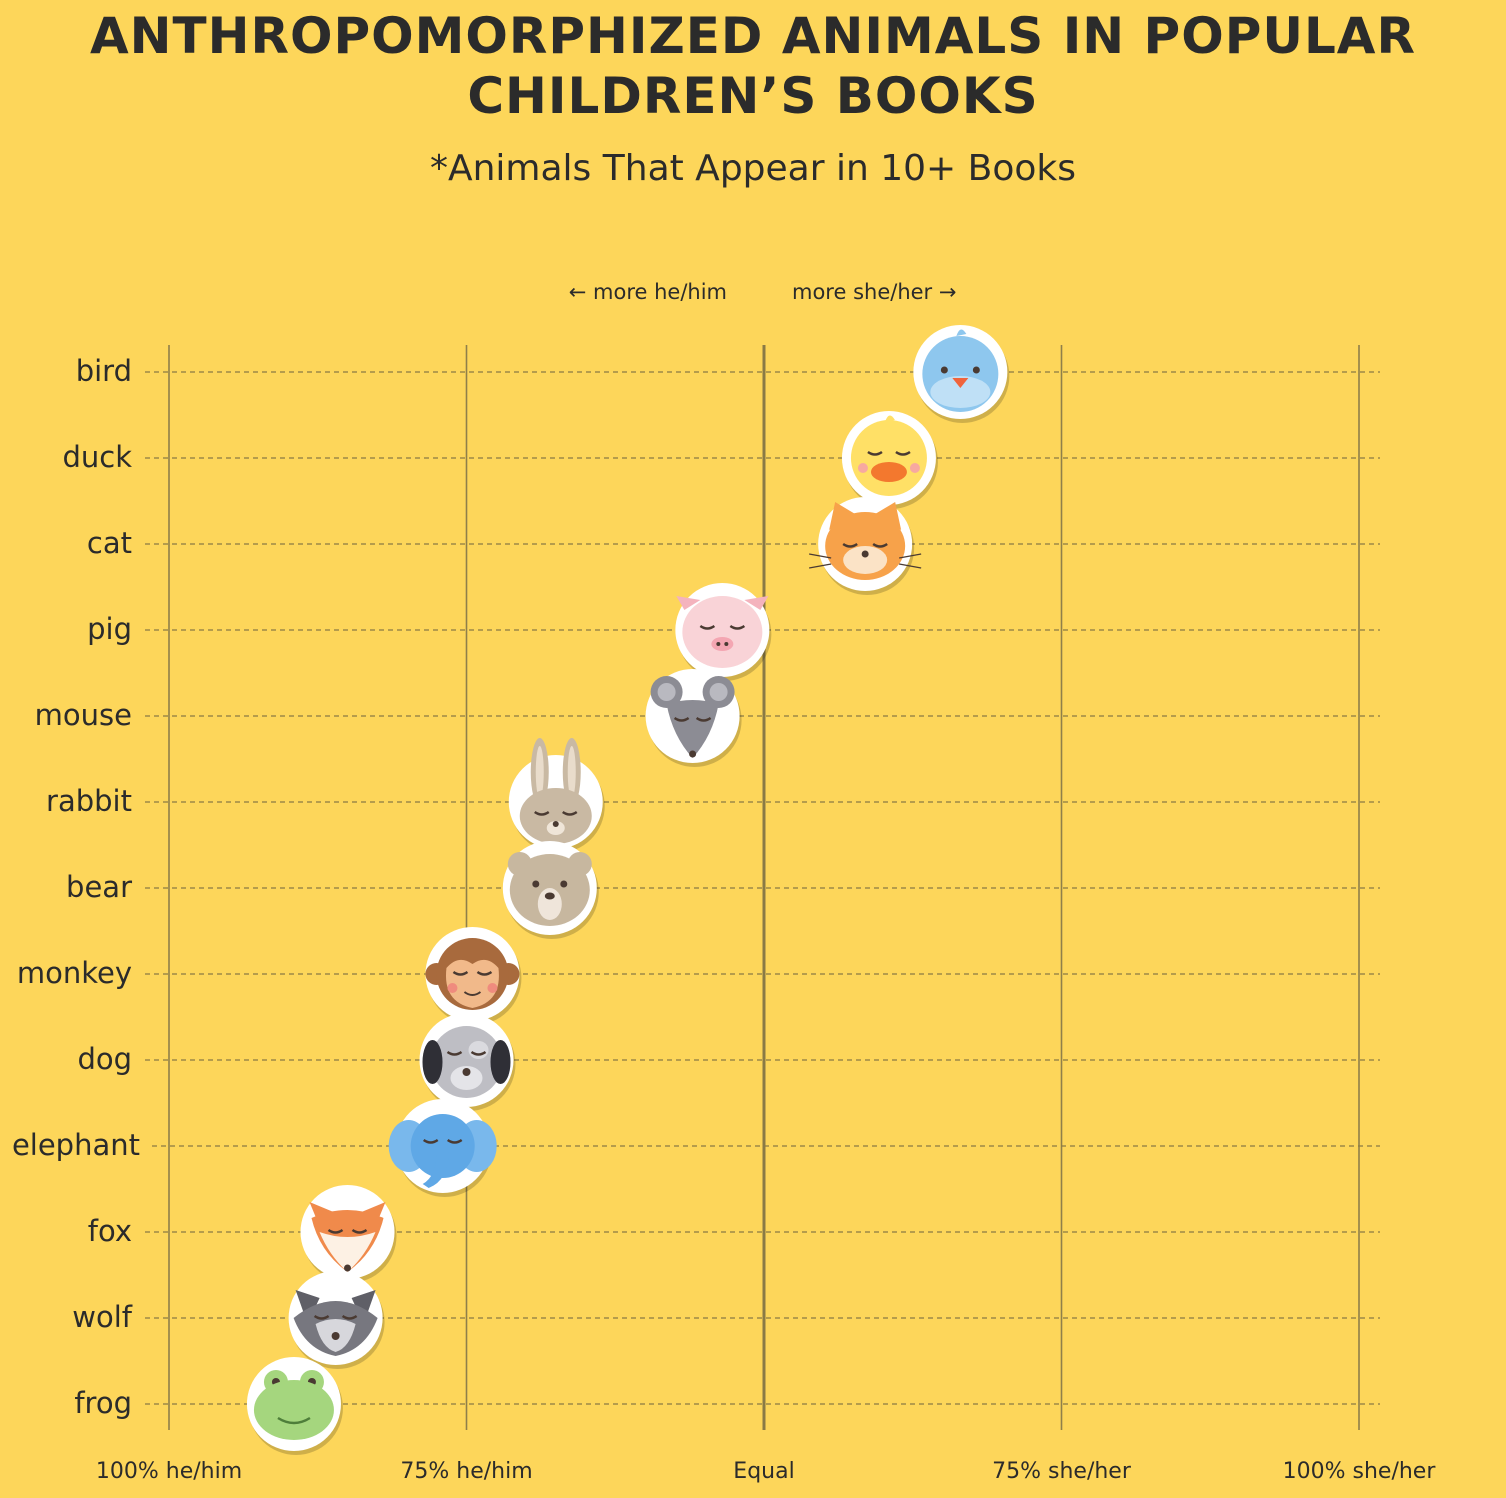  I want to click on rabbit-face-icon, so click(556, 795).